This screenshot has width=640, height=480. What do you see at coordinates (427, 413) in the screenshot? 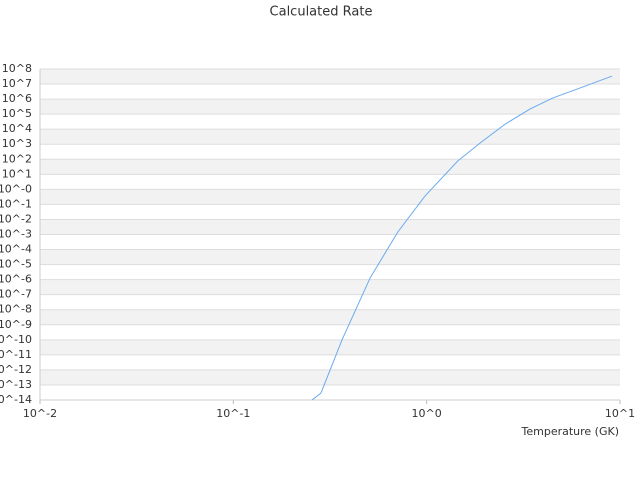
I see `x-tick-label: 10^0` at bounding box center [427, 413].